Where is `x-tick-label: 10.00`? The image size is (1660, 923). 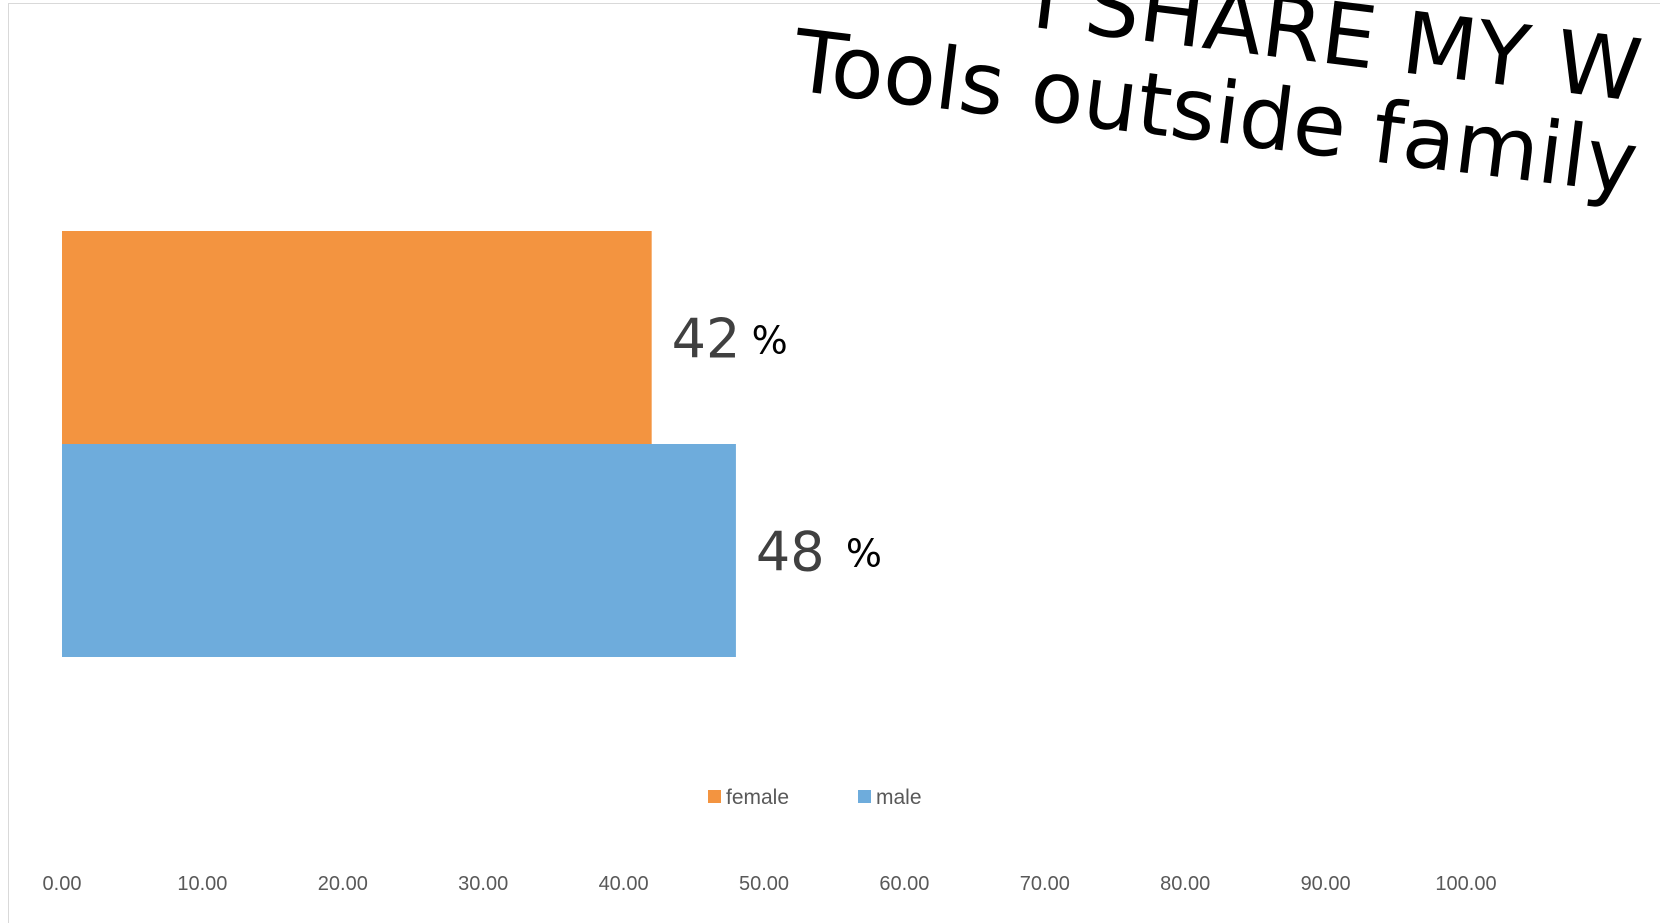 x-tick-label: 10.00 is located at coordinates (202, 884).